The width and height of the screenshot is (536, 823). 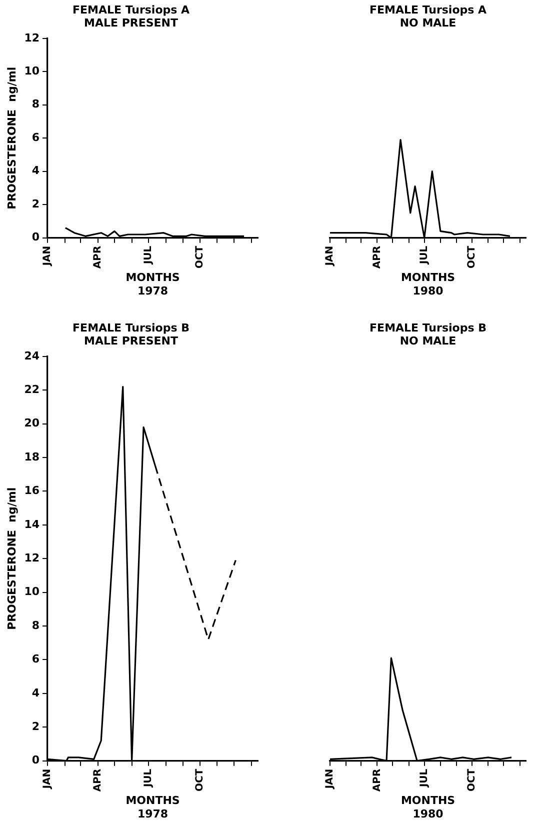 I want to click on y-tick-label: 18, so click(x=32, y=457).